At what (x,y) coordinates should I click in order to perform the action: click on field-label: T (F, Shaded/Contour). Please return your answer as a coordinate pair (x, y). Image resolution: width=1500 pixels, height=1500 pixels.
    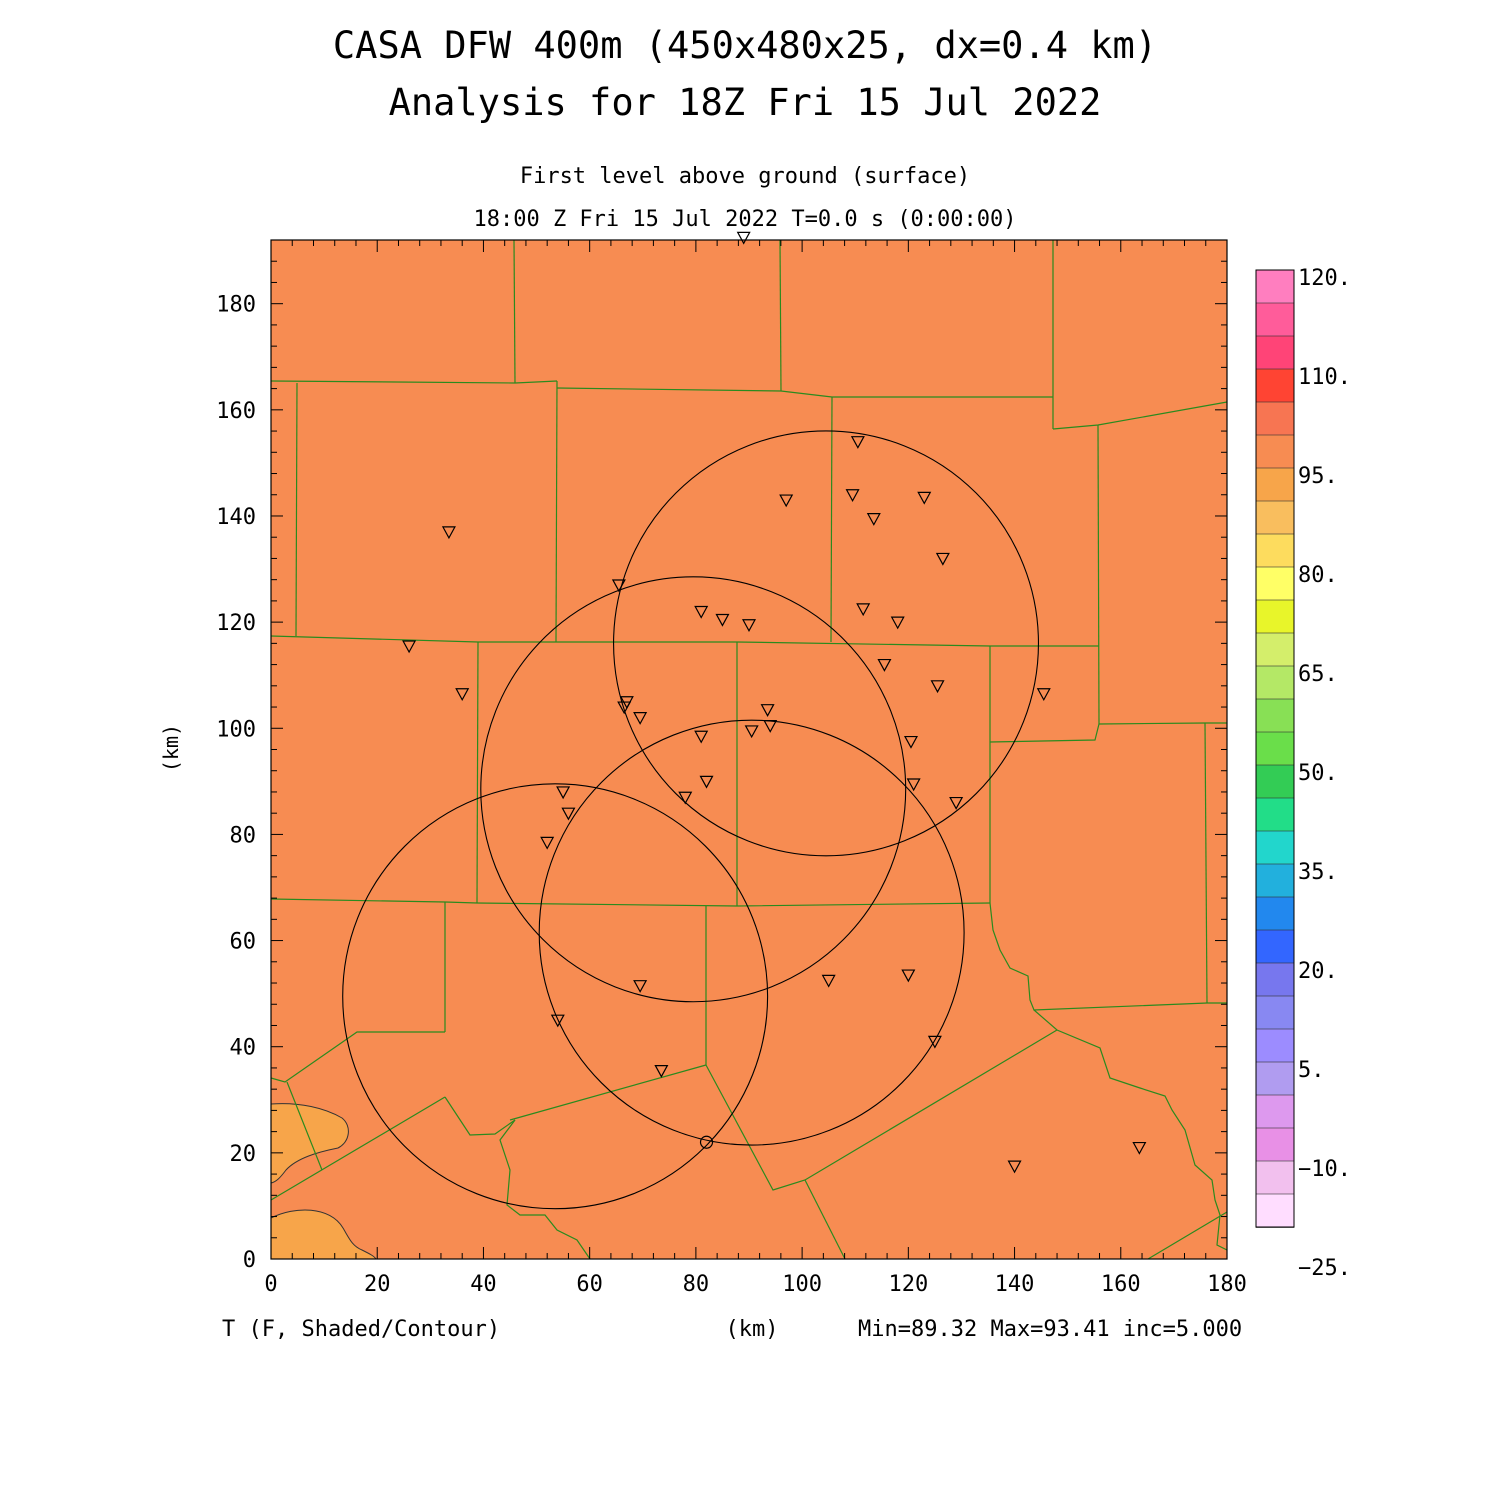
    Looking at the image, I should click on (361, 1329).